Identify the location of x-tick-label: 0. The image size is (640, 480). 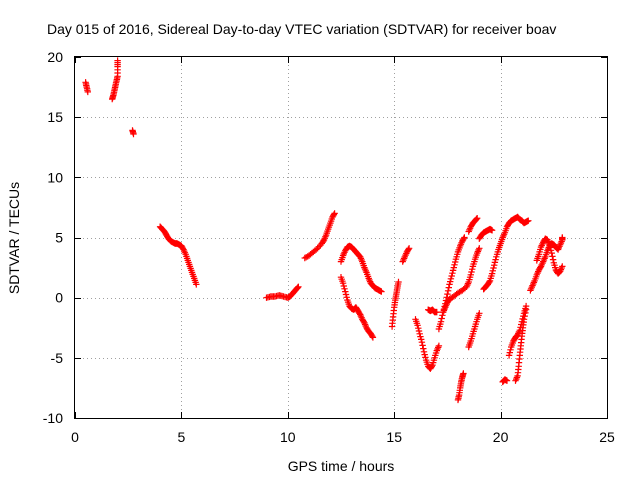
(75, 437).